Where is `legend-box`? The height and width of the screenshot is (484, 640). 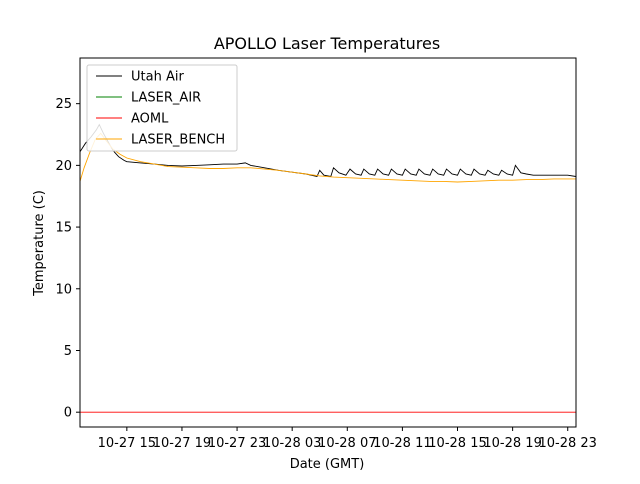 legend-box is located at coordinates (162, 108).